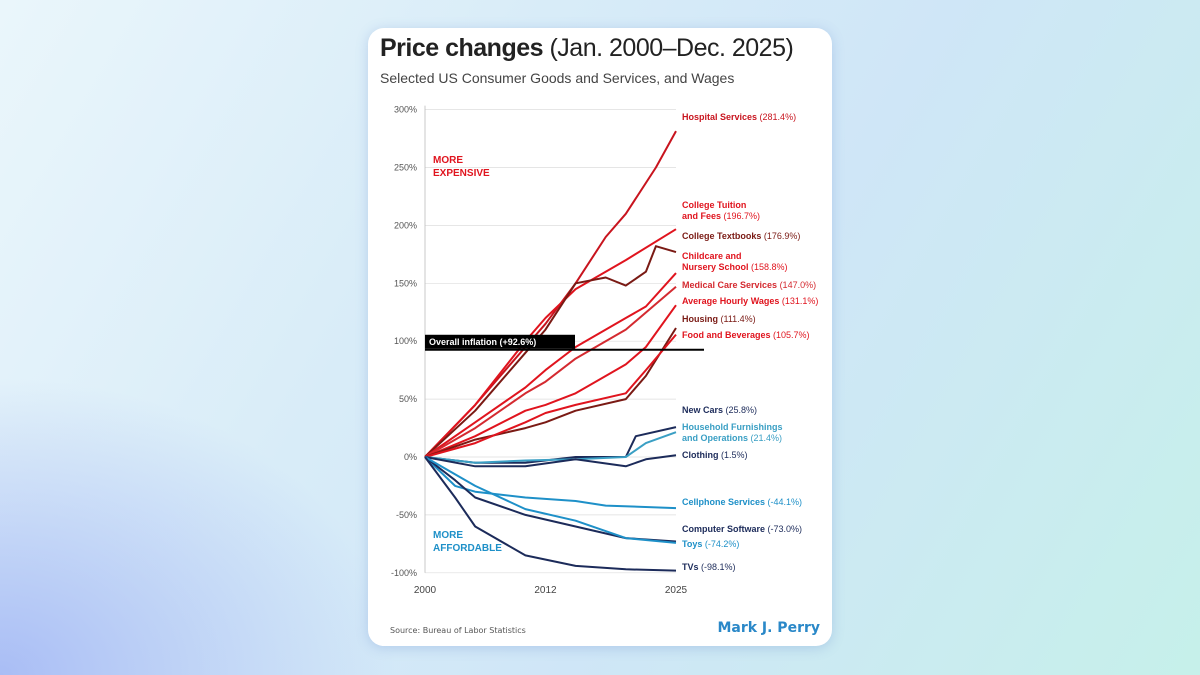  Describe the element at coordinates (721, 216) in the screenshot. I see `series-label: and Fees (196.7%)` at that location.